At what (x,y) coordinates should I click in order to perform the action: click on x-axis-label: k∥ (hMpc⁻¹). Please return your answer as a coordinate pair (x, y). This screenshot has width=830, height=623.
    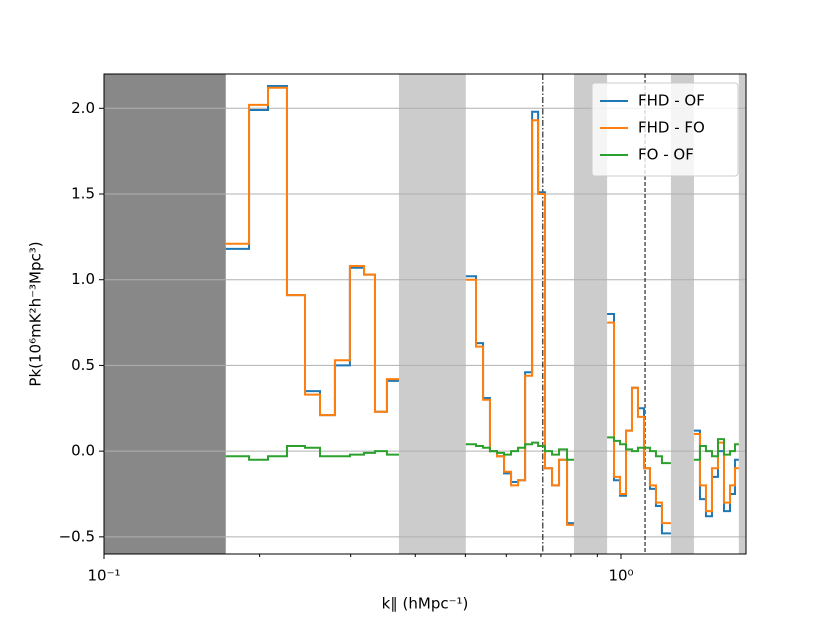
    Looking at the image, I should click on (425, 604).